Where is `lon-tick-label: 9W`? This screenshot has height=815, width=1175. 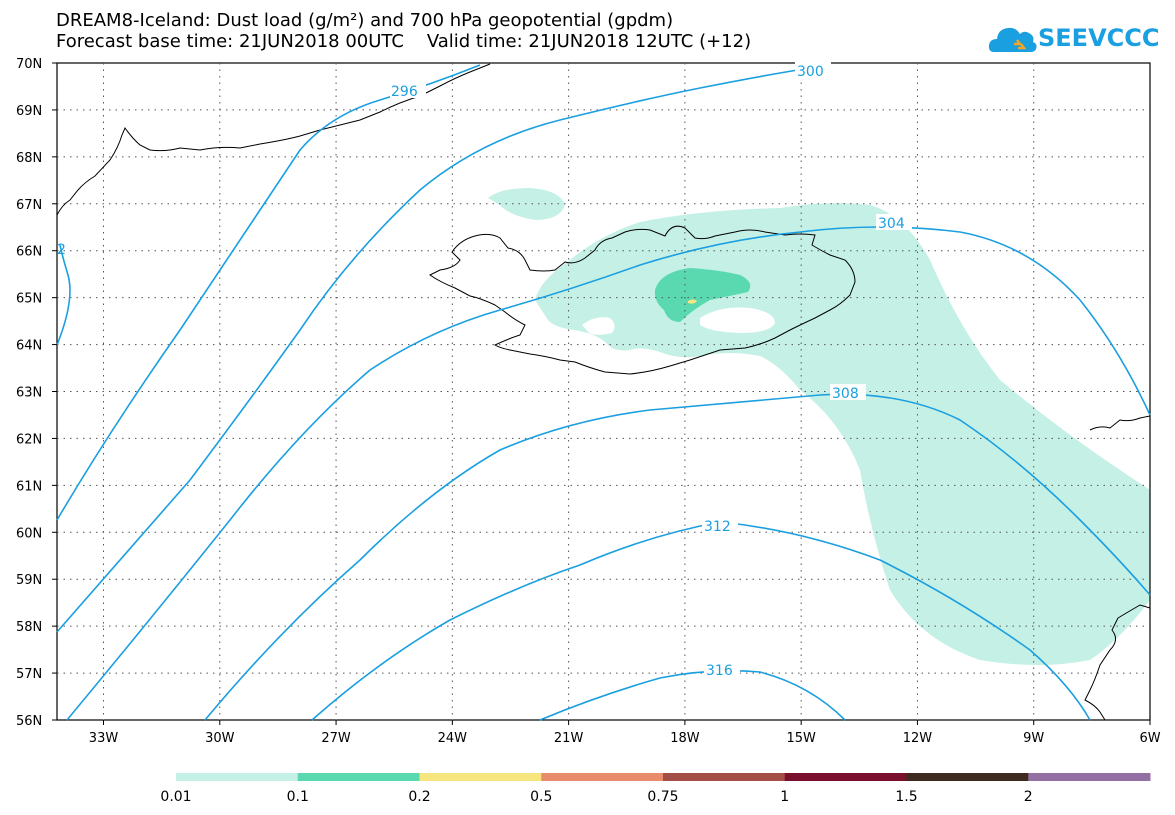
lon-tick-label: 9W is located at coordinates (1033, 738).